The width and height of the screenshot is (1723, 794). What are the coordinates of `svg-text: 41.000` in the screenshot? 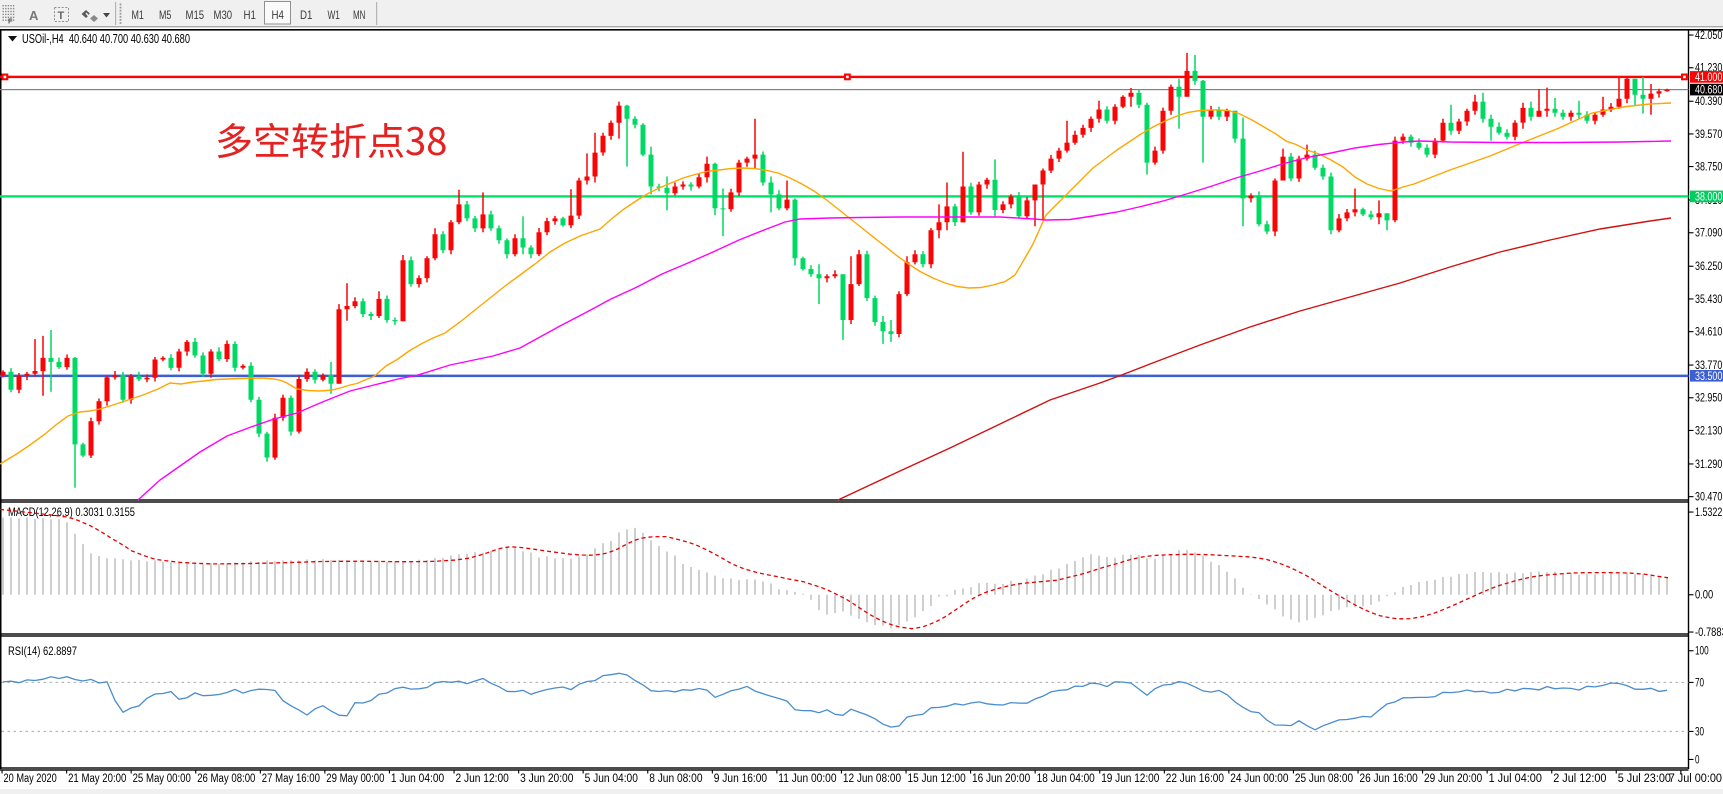 It's located at (1708, 78).